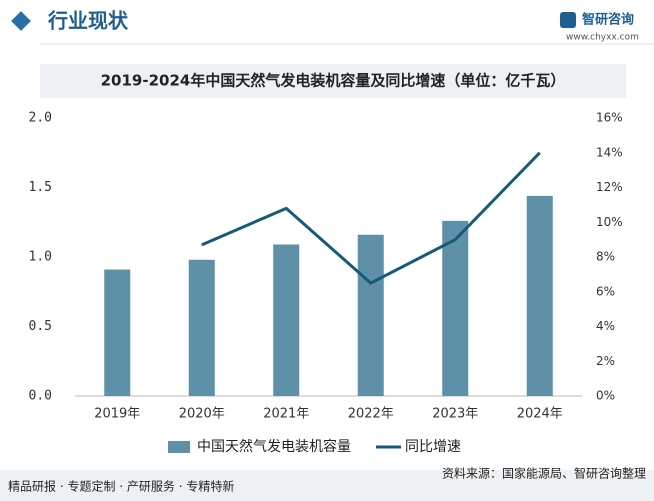  I want to click on header-diamond, so click(21, 21).